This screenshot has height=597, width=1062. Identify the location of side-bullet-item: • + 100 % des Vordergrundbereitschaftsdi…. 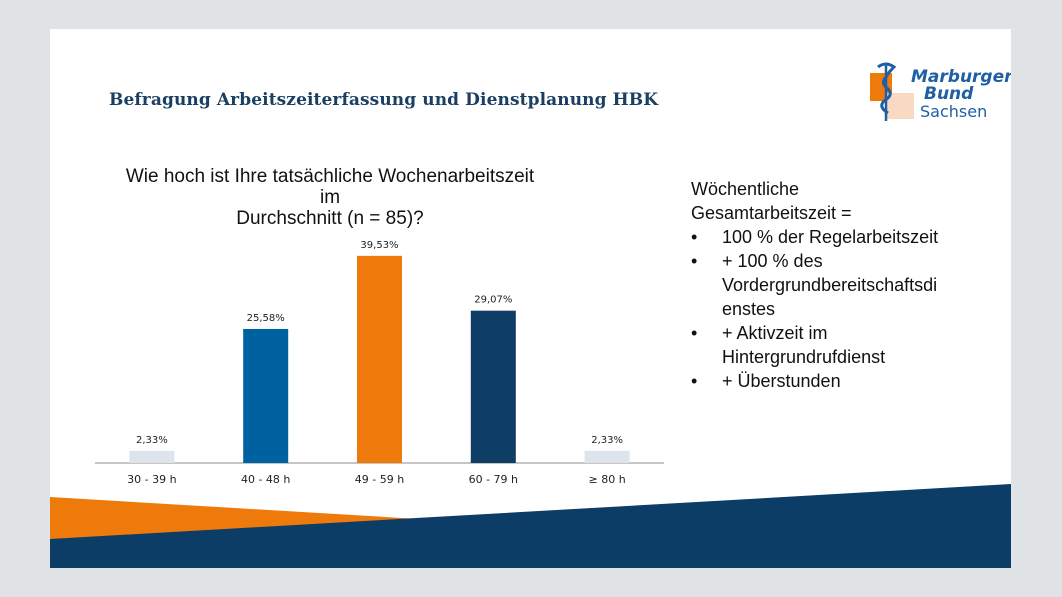
(841, 285).